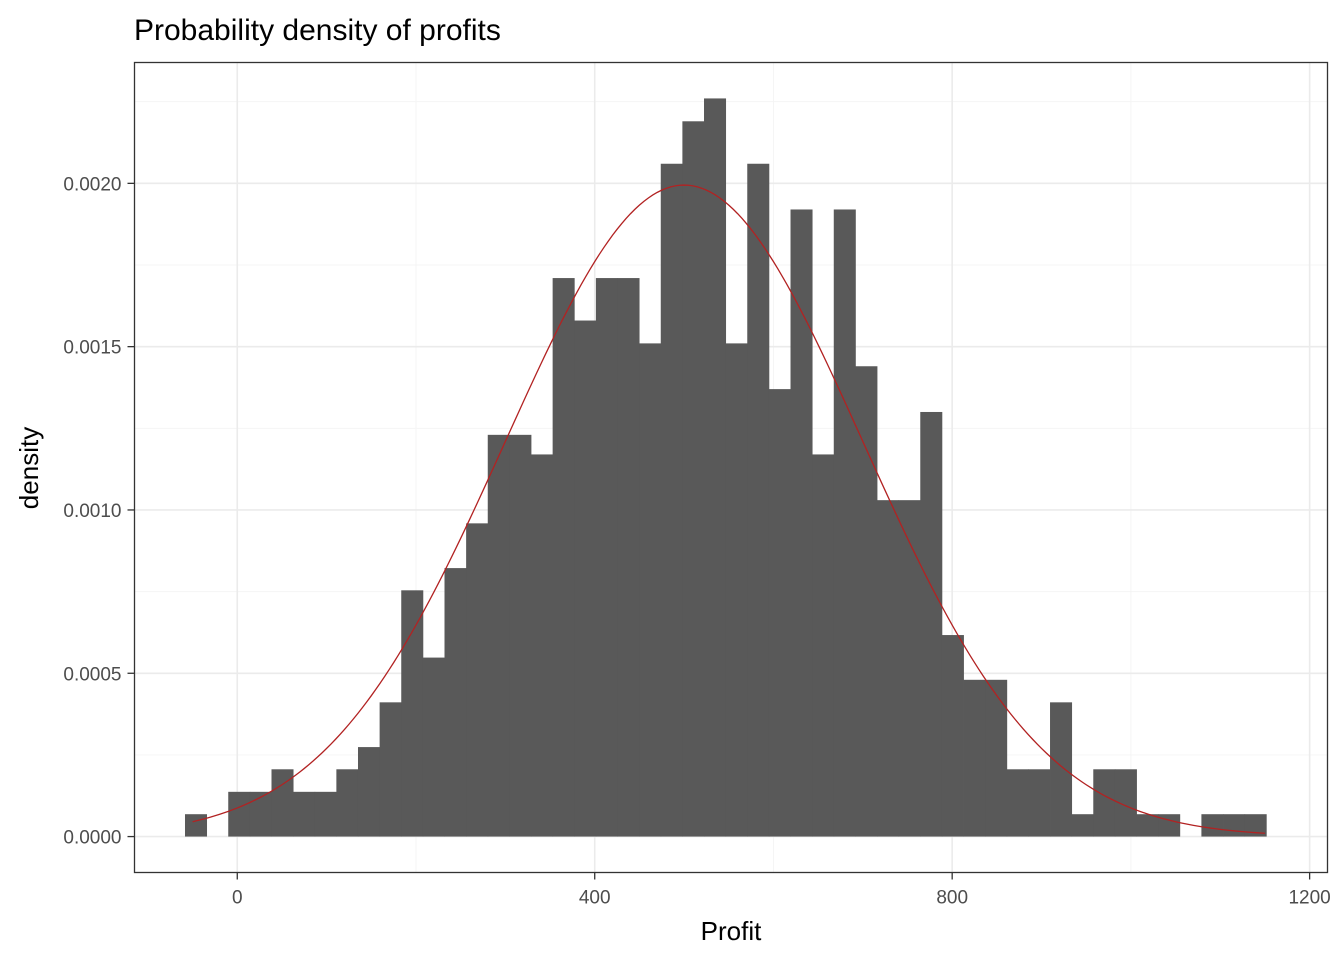  What do you see at coordinates (92, 511) in the screenshot?
I see `y-tick-label-2: 0.0010` at bounding box center [92, 511].